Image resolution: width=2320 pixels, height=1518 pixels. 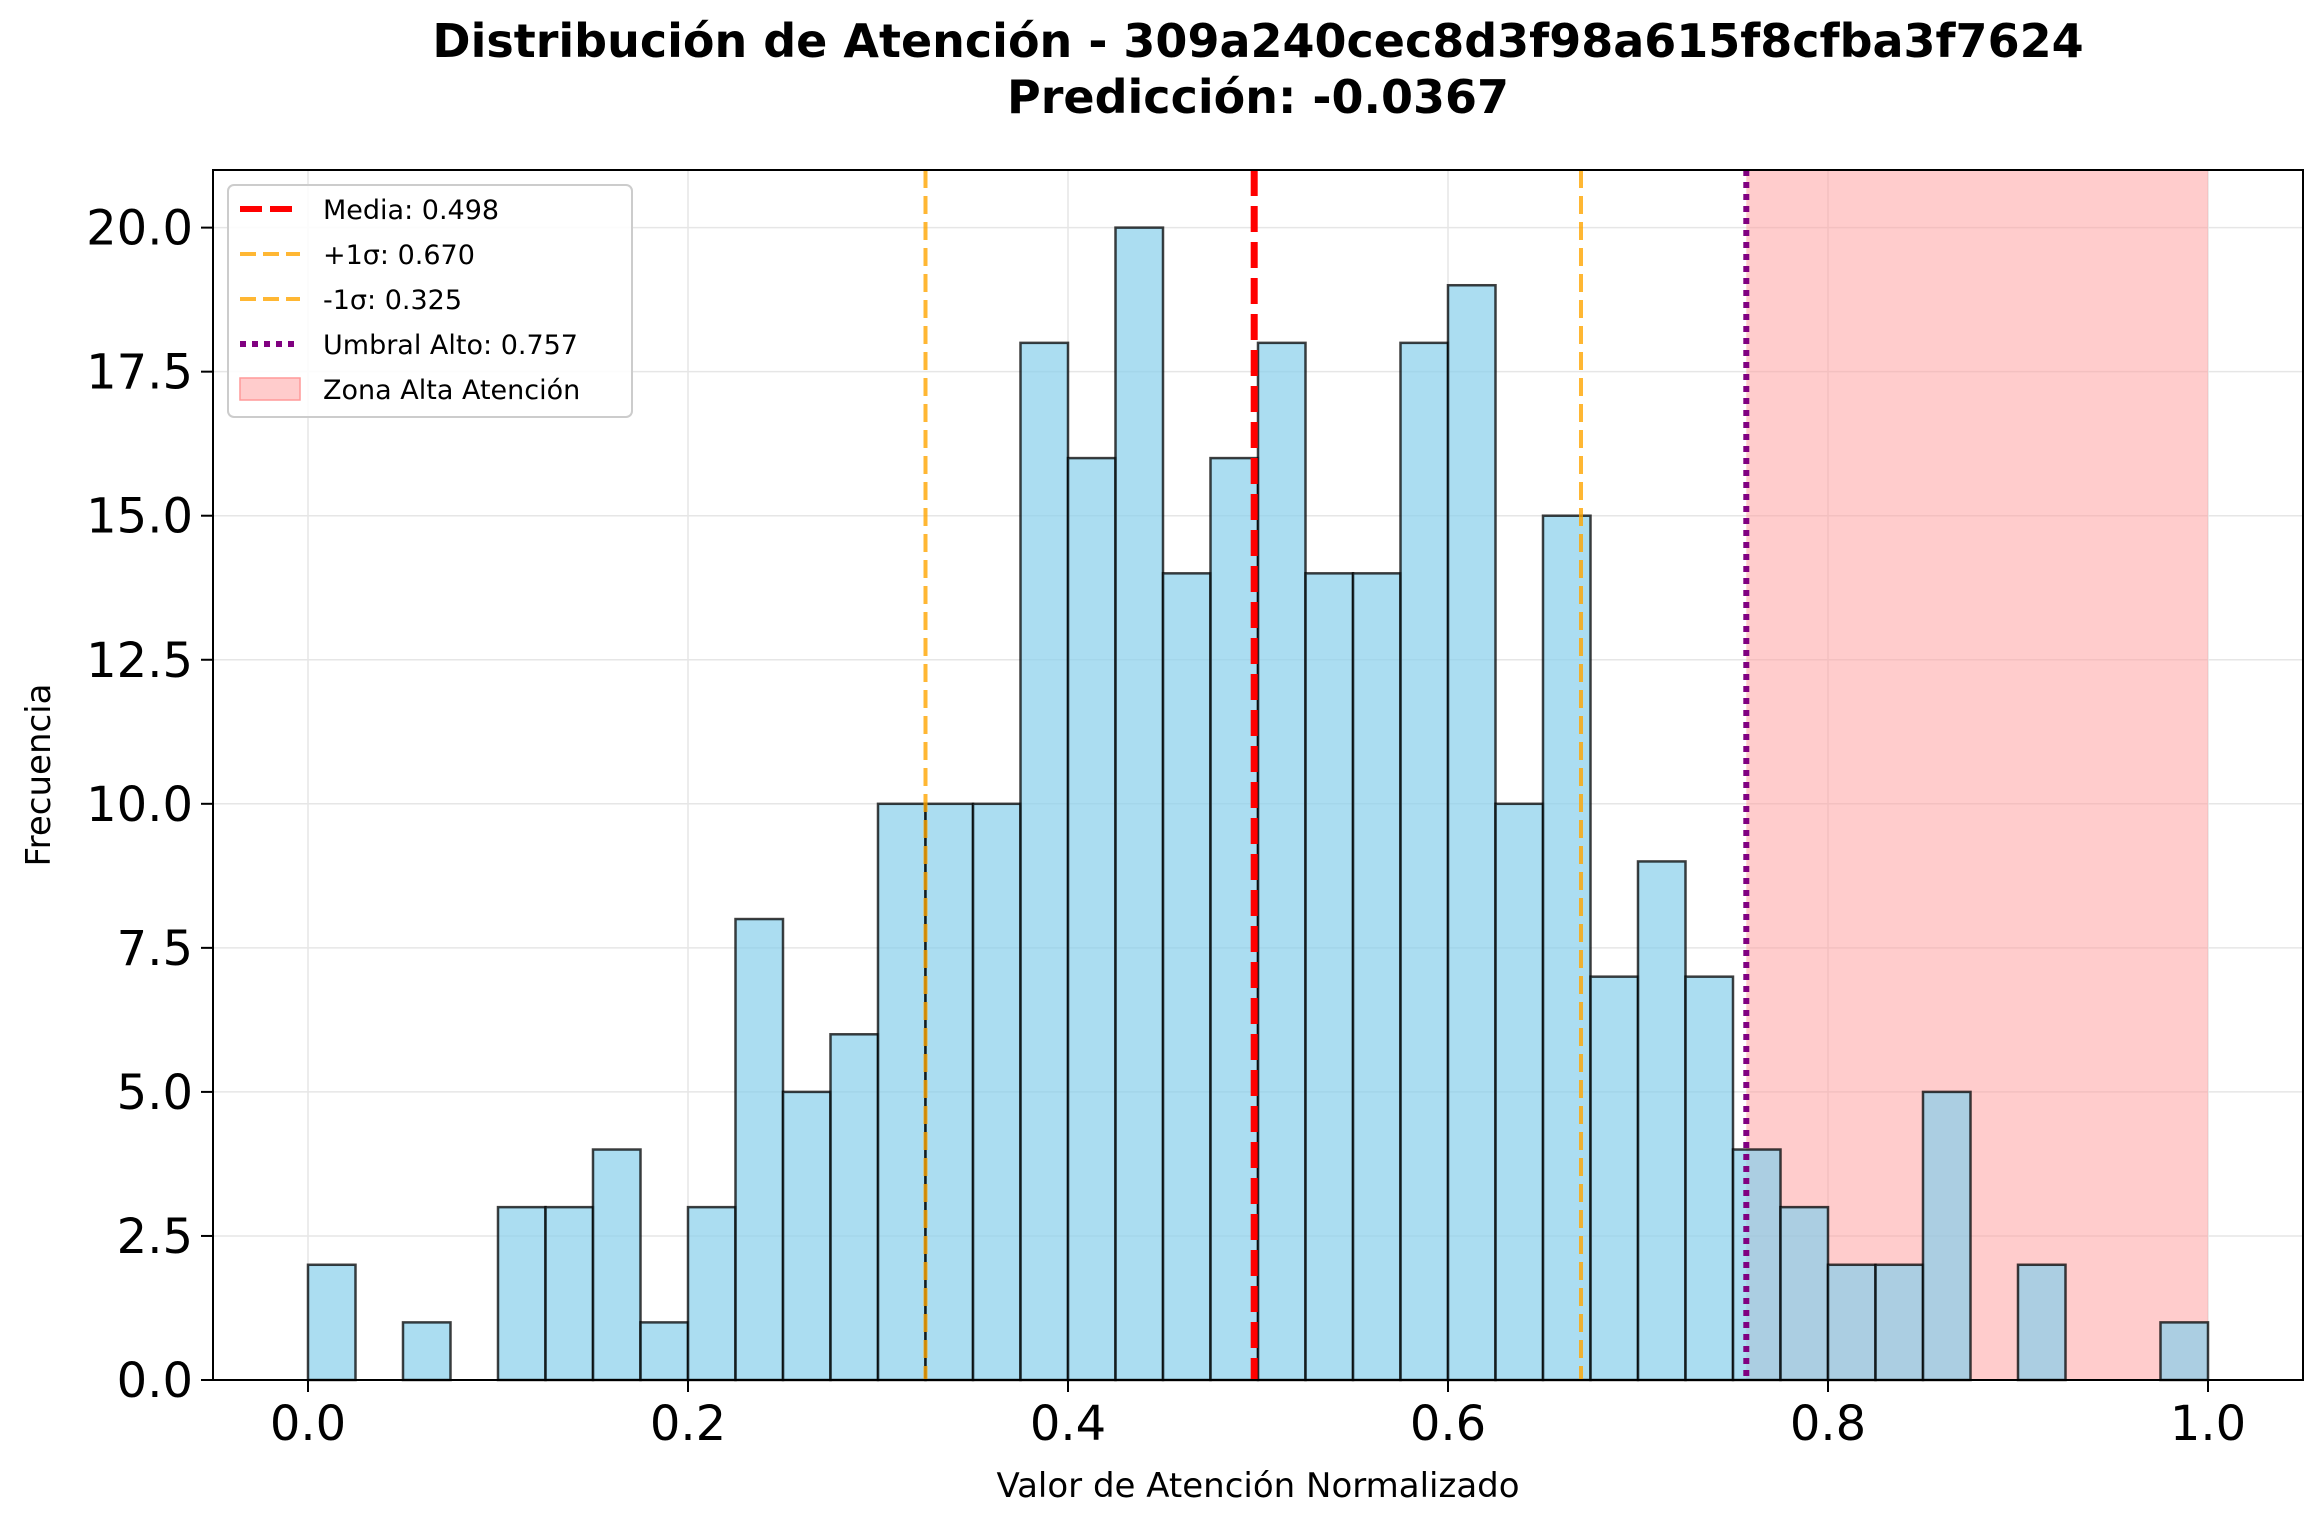 What do you see at coordinates (155, 1237) in the screenshot?
I see `y-tick-label: 2.5` at bounding box center [155, 1237].